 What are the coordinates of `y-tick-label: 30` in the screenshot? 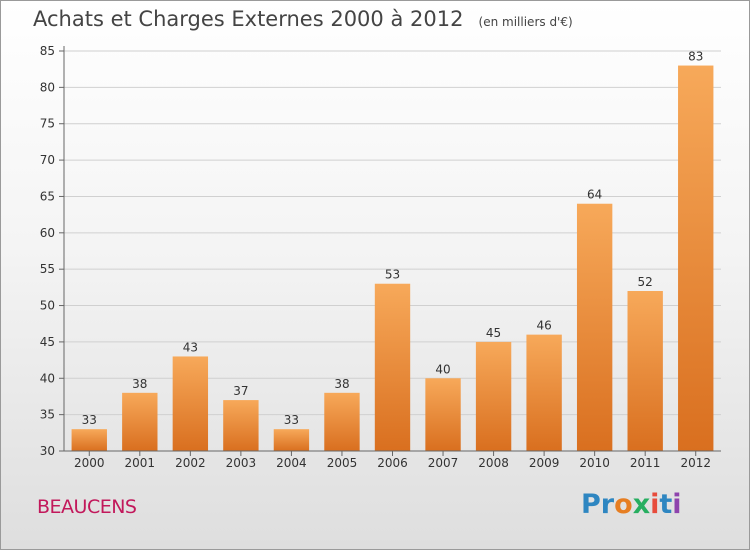 It's located at (47, 451).